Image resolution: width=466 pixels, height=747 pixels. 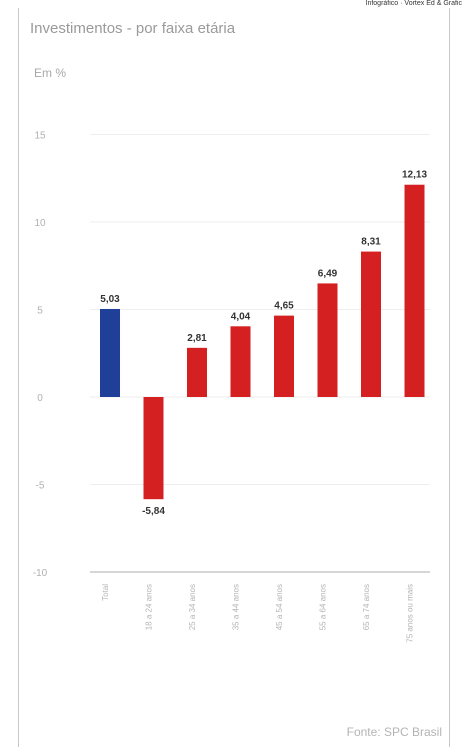 I want to click on source-text: Fonte: SPC Brasil, so click(x=394, y=732).